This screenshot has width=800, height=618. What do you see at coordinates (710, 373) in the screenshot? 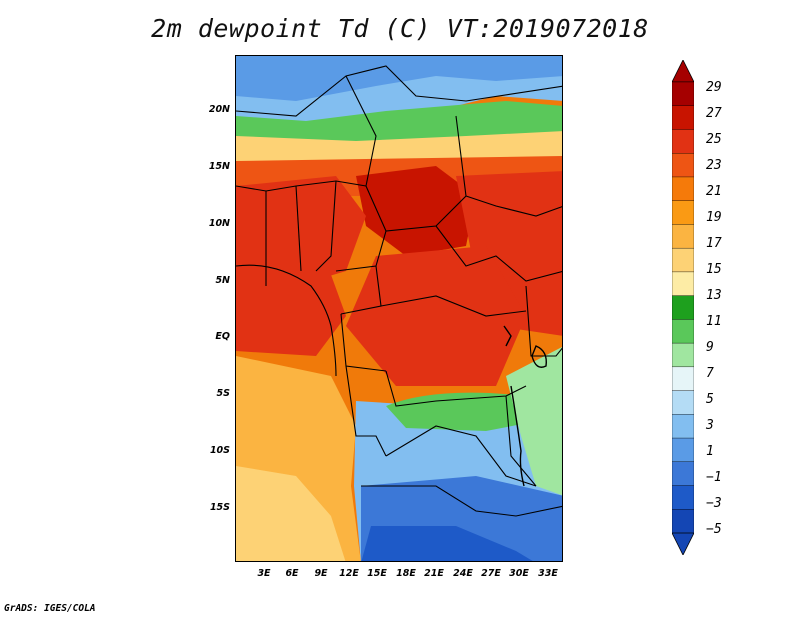
I see `colorbar-label-7: 7` at bounding box center [710, 373].